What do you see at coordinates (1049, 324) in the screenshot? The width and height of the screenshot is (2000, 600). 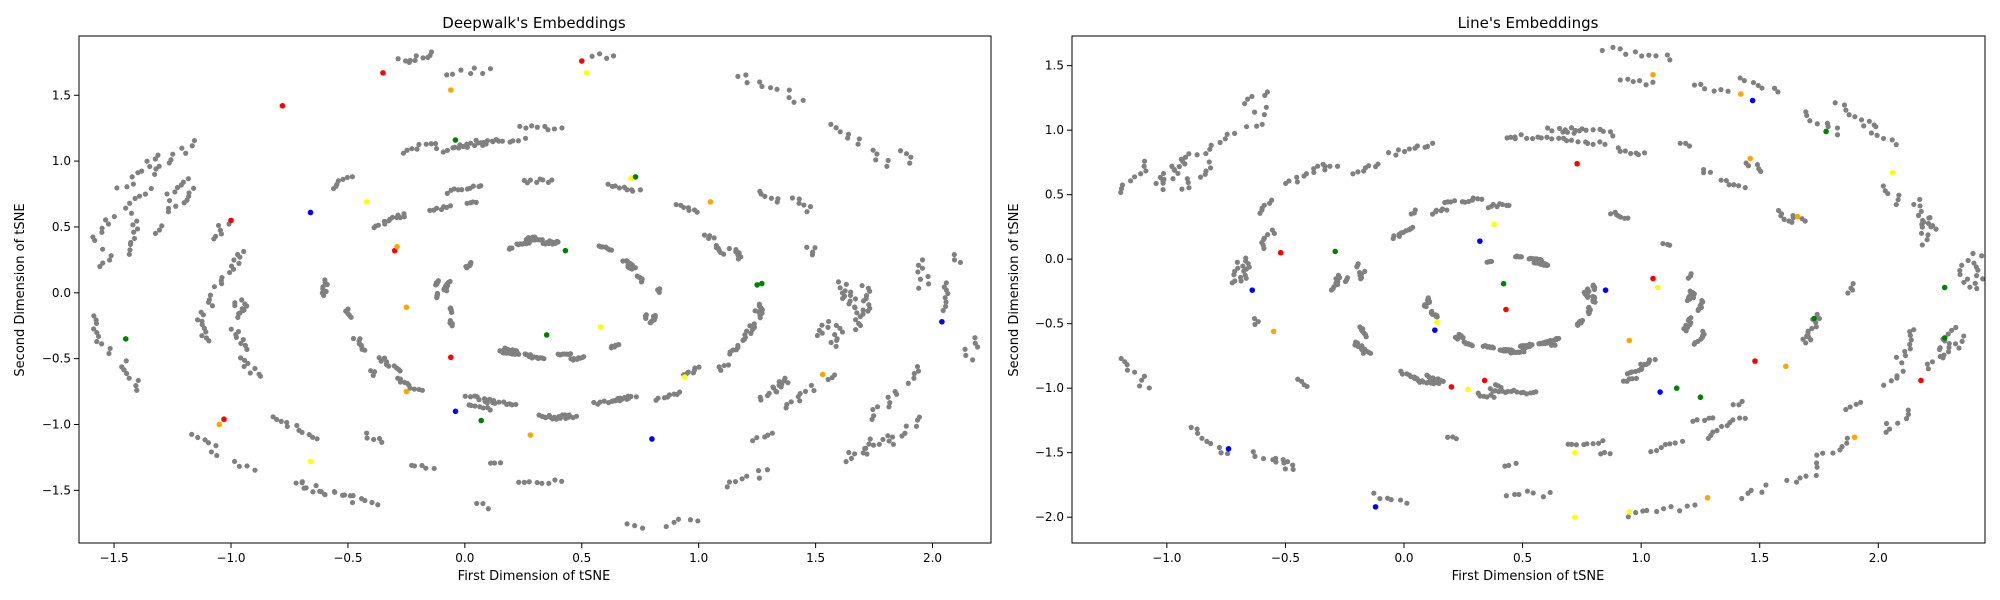 I see `y-tick-label: −0.5` at bounding box center [1049, 324].